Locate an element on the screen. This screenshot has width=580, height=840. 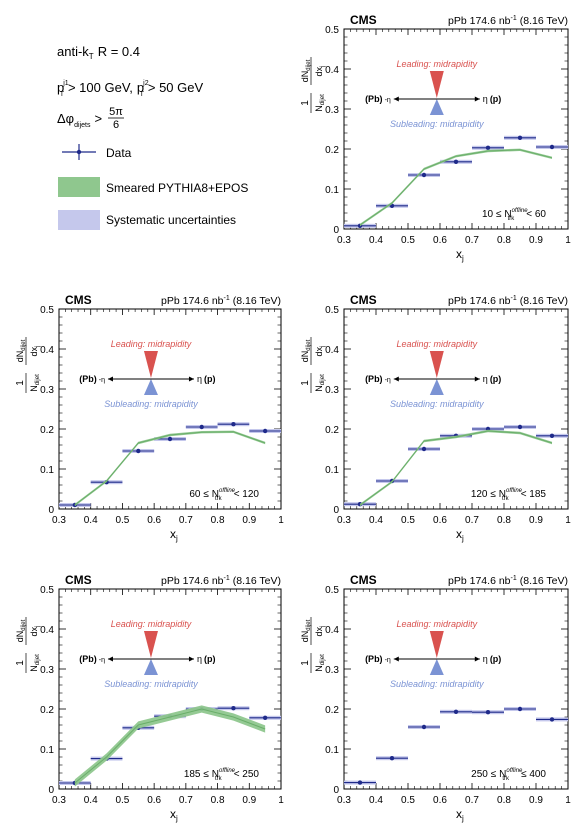
y-tick-label: 0.5 is located at coordinates (332, 310).